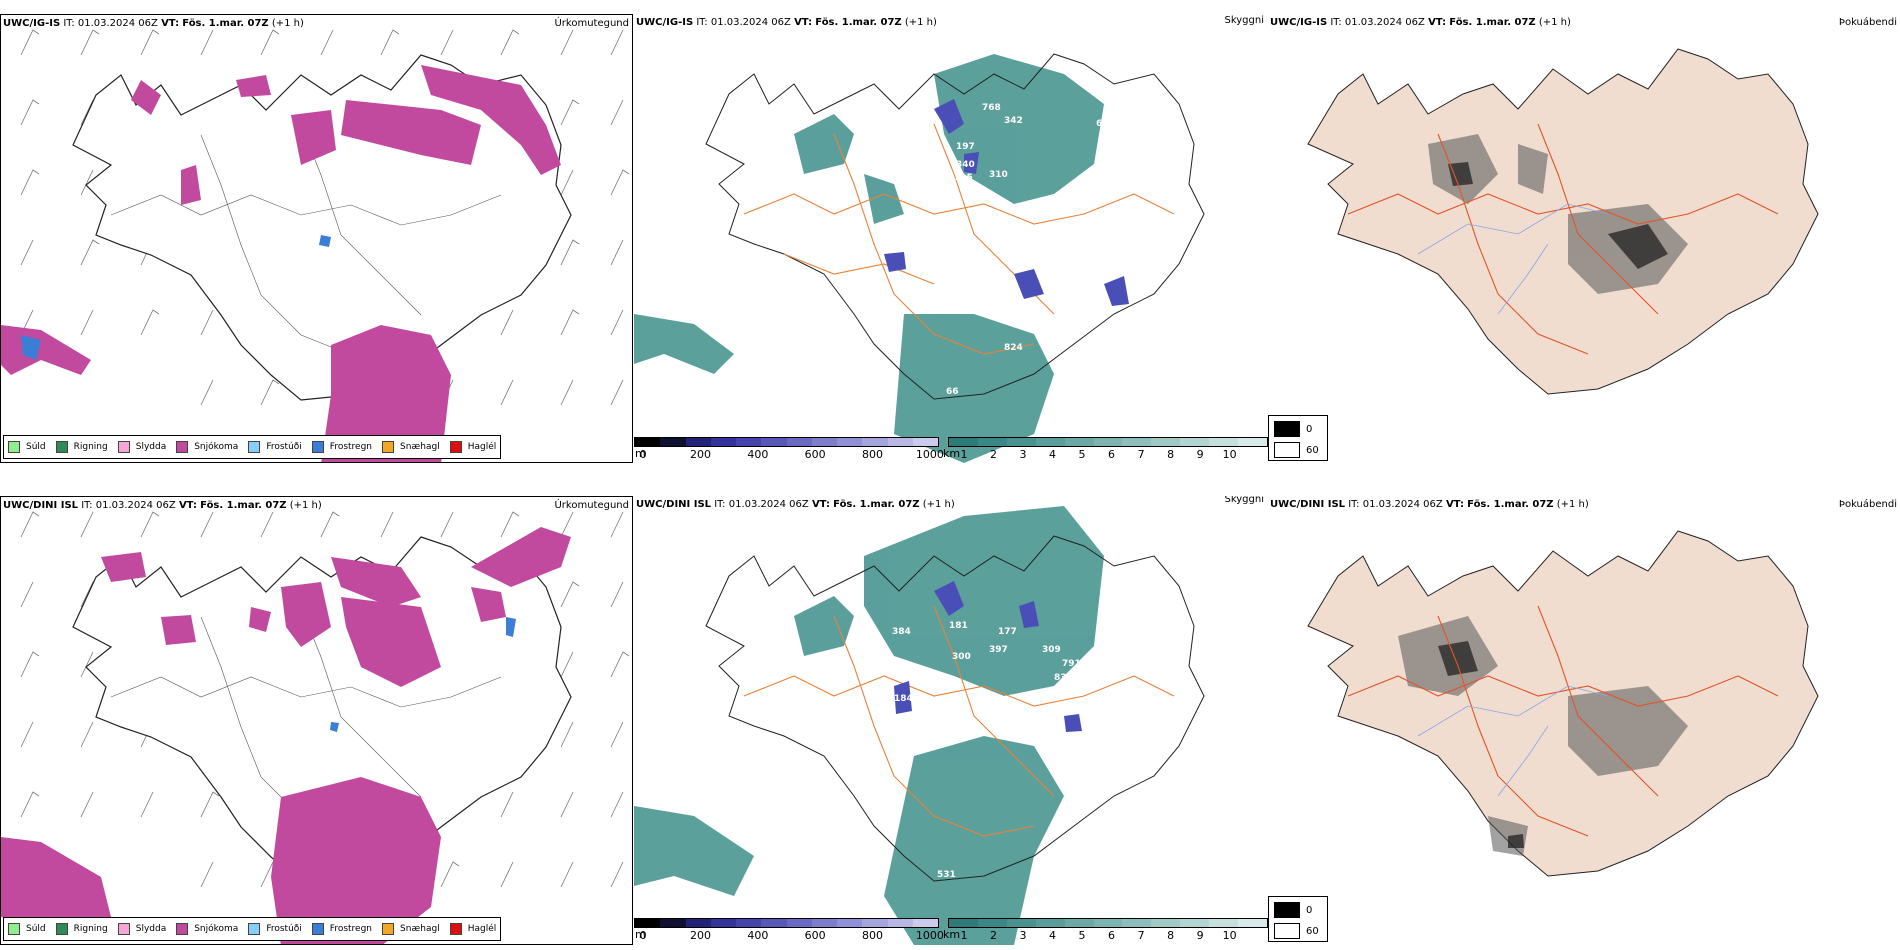  What do you see at coordinates (700, 454) in the screenshot?
I see `colorbar-tick-label: 200` at bounding box center [700, 454].